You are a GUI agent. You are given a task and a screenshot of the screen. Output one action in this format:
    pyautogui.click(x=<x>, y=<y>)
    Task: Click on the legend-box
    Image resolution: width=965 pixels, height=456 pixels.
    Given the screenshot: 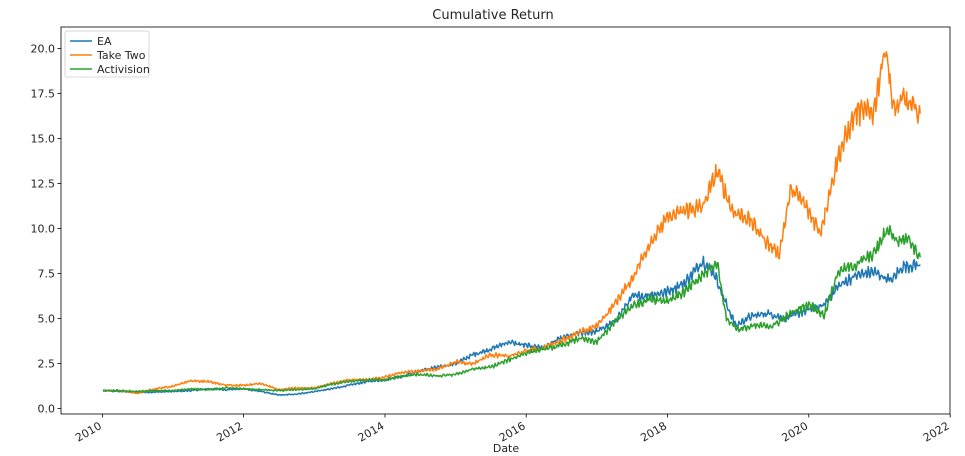 What is the action you would take?
    pyautogui.click(x=107, y=54)
    